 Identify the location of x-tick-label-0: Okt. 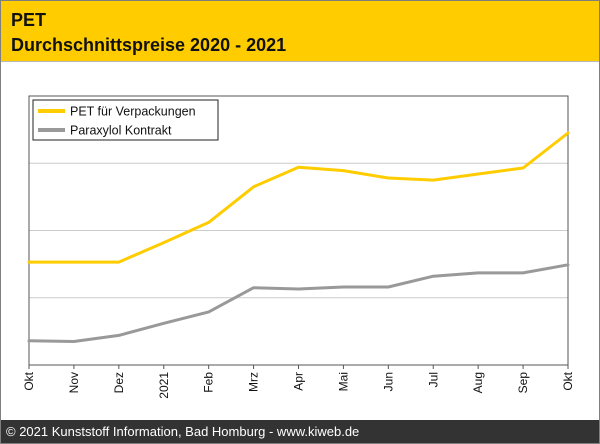
(29, 380).